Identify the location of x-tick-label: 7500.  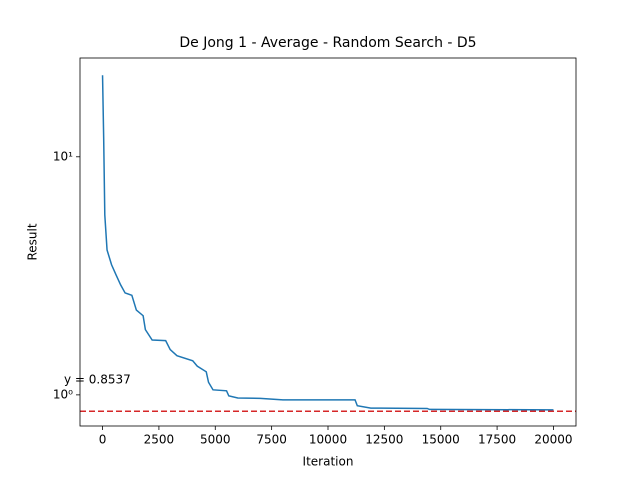
(271, 440).